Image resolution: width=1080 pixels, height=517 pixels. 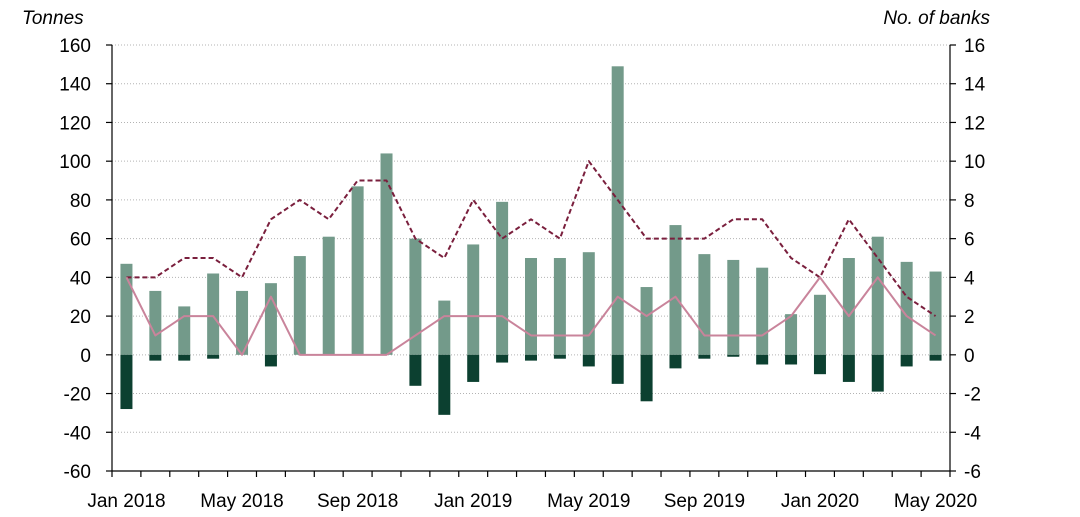 I want to click on right-tick-label: 12, so click(x=974, y=123).